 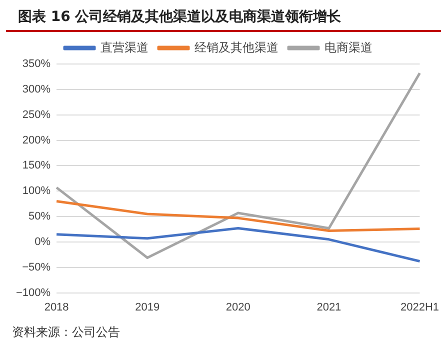 I want to click on x-tick-label: 2018, so click(x=56, y=307).